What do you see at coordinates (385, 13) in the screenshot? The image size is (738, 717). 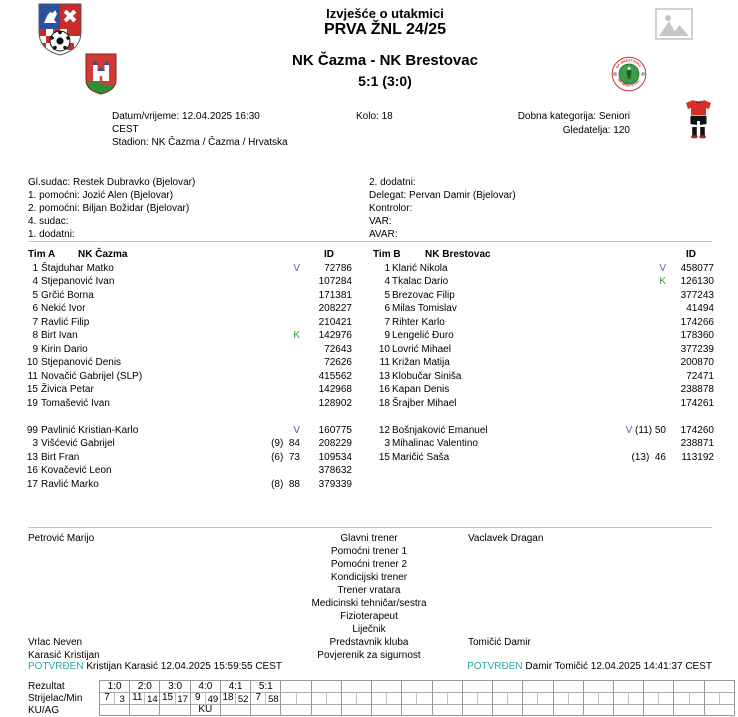 I see `report-title: Izvješće o utakmici` at bounding box center [385, 13].